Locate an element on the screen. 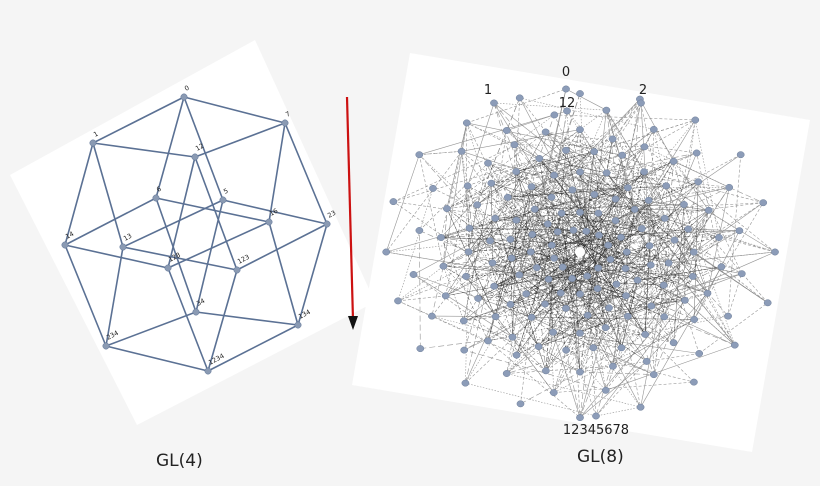 This screenshot has width=820, height=486. node-label: 12345678 is located at coordinates (596, 430).